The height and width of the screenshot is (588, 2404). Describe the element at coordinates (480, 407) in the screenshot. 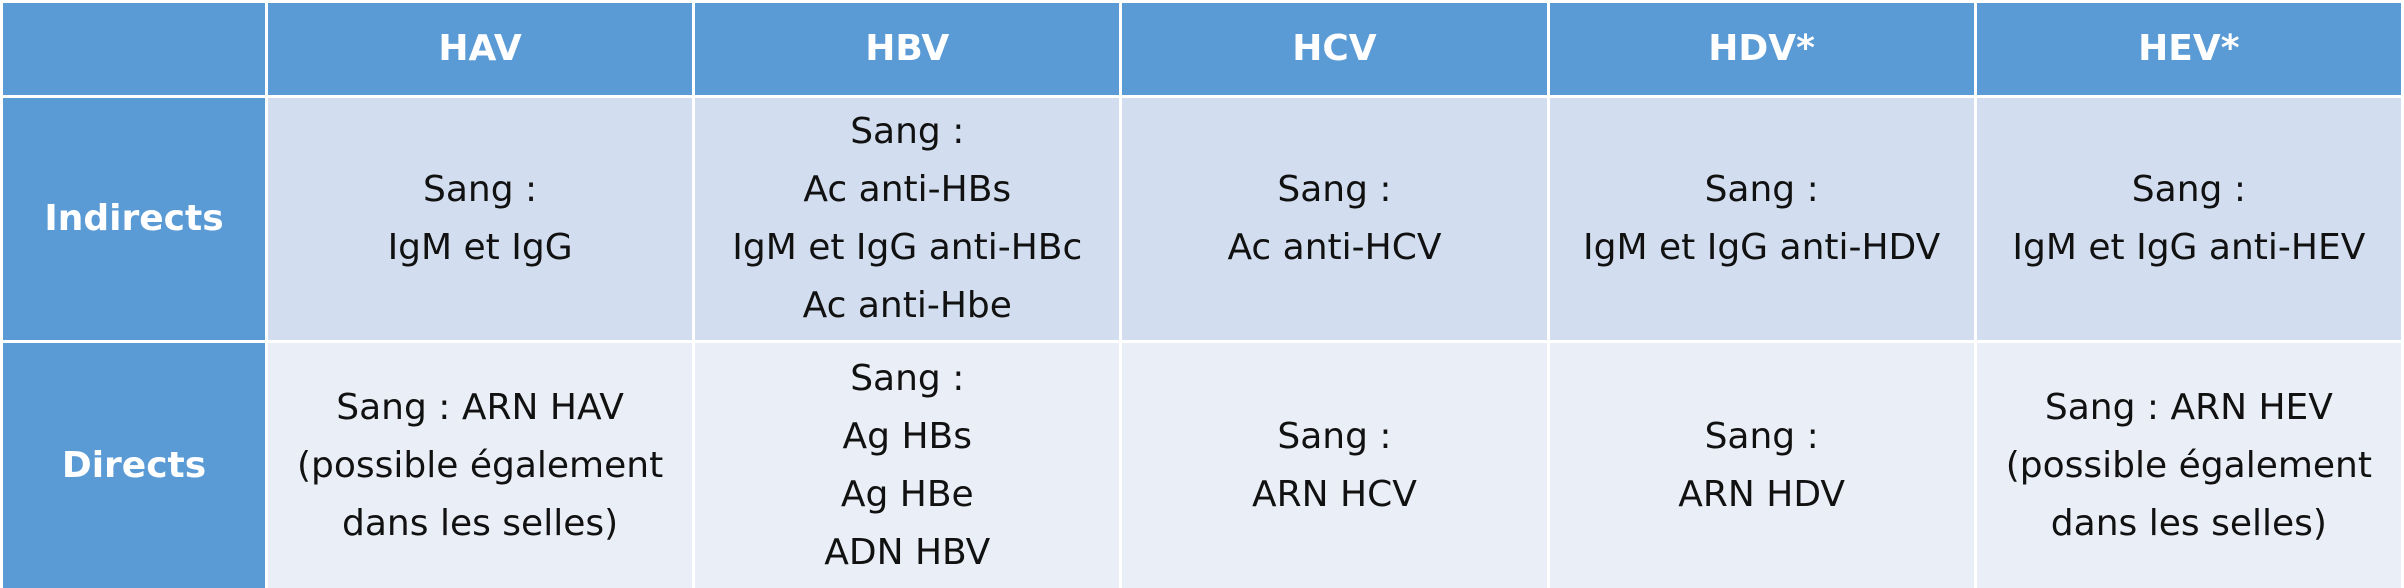

I see `cell-line: Sang : ARN HAV` at that location.